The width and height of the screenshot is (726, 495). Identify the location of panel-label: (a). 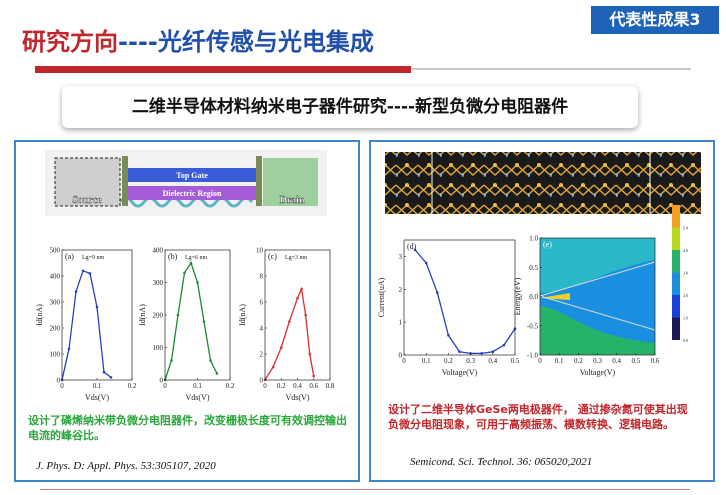
(69, 256).